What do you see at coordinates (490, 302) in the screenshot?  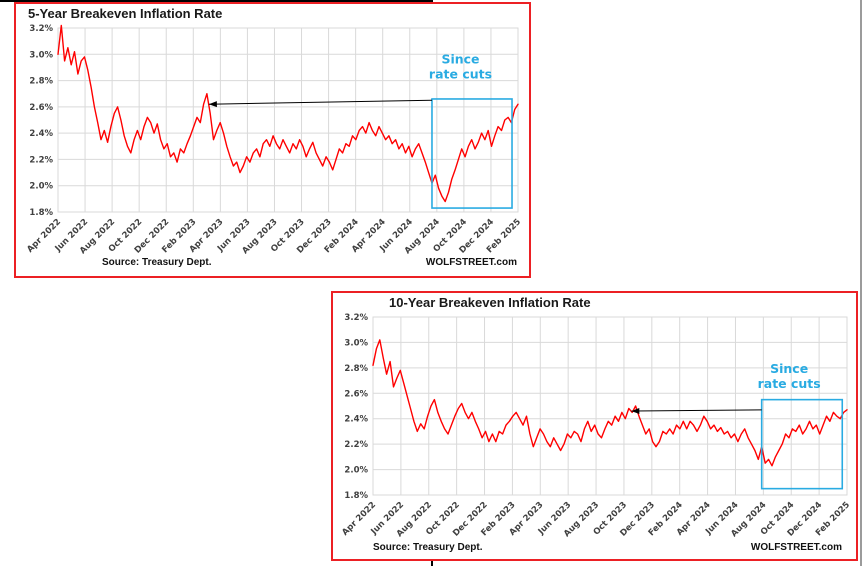 I see `chart-title: 10-Year Breakeven Inflation Rate` at bounding box center [490, 302].